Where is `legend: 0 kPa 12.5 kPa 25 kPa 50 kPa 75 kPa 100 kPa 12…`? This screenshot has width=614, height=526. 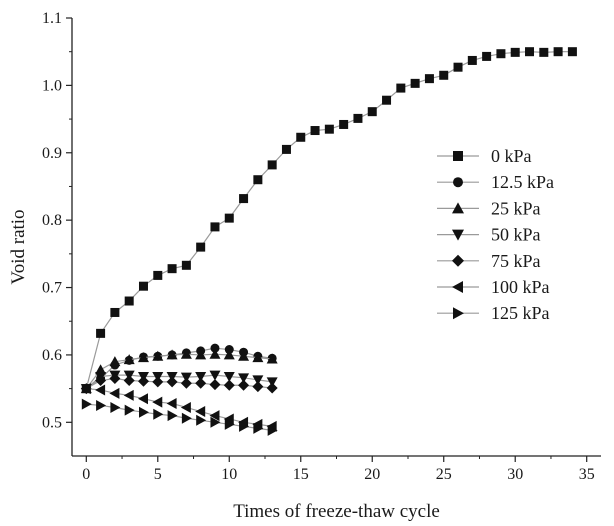
legend: 0 kPa 12.5 kPa 25 kPa 50 kPa 75 kPa 100 kPa 12… is located at coordinates (495, 234).